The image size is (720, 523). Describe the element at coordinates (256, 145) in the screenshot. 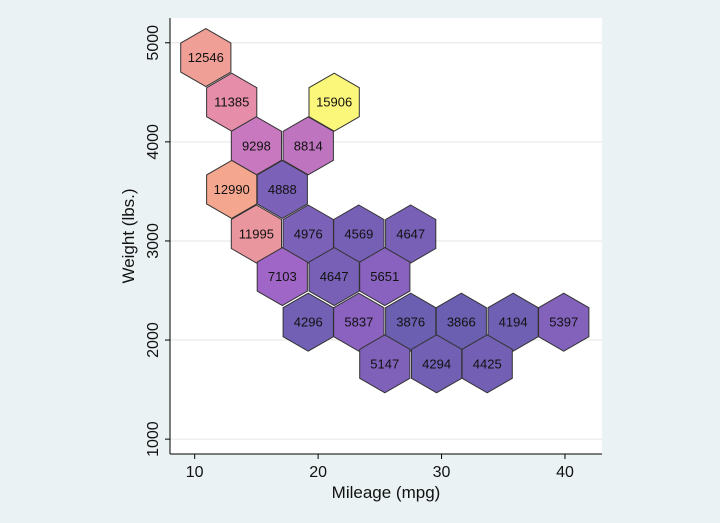

I see `hex-value-label: 9298` at that location.